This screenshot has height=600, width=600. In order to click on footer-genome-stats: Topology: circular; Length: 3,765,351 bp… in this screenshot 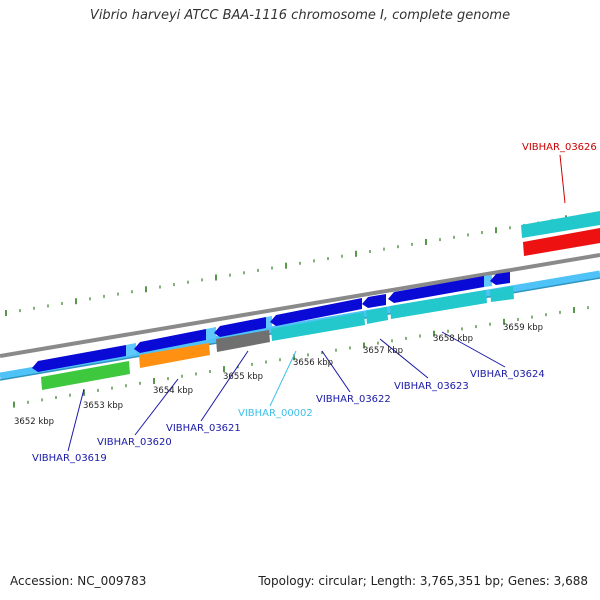, I will do `click(423, 581)`.